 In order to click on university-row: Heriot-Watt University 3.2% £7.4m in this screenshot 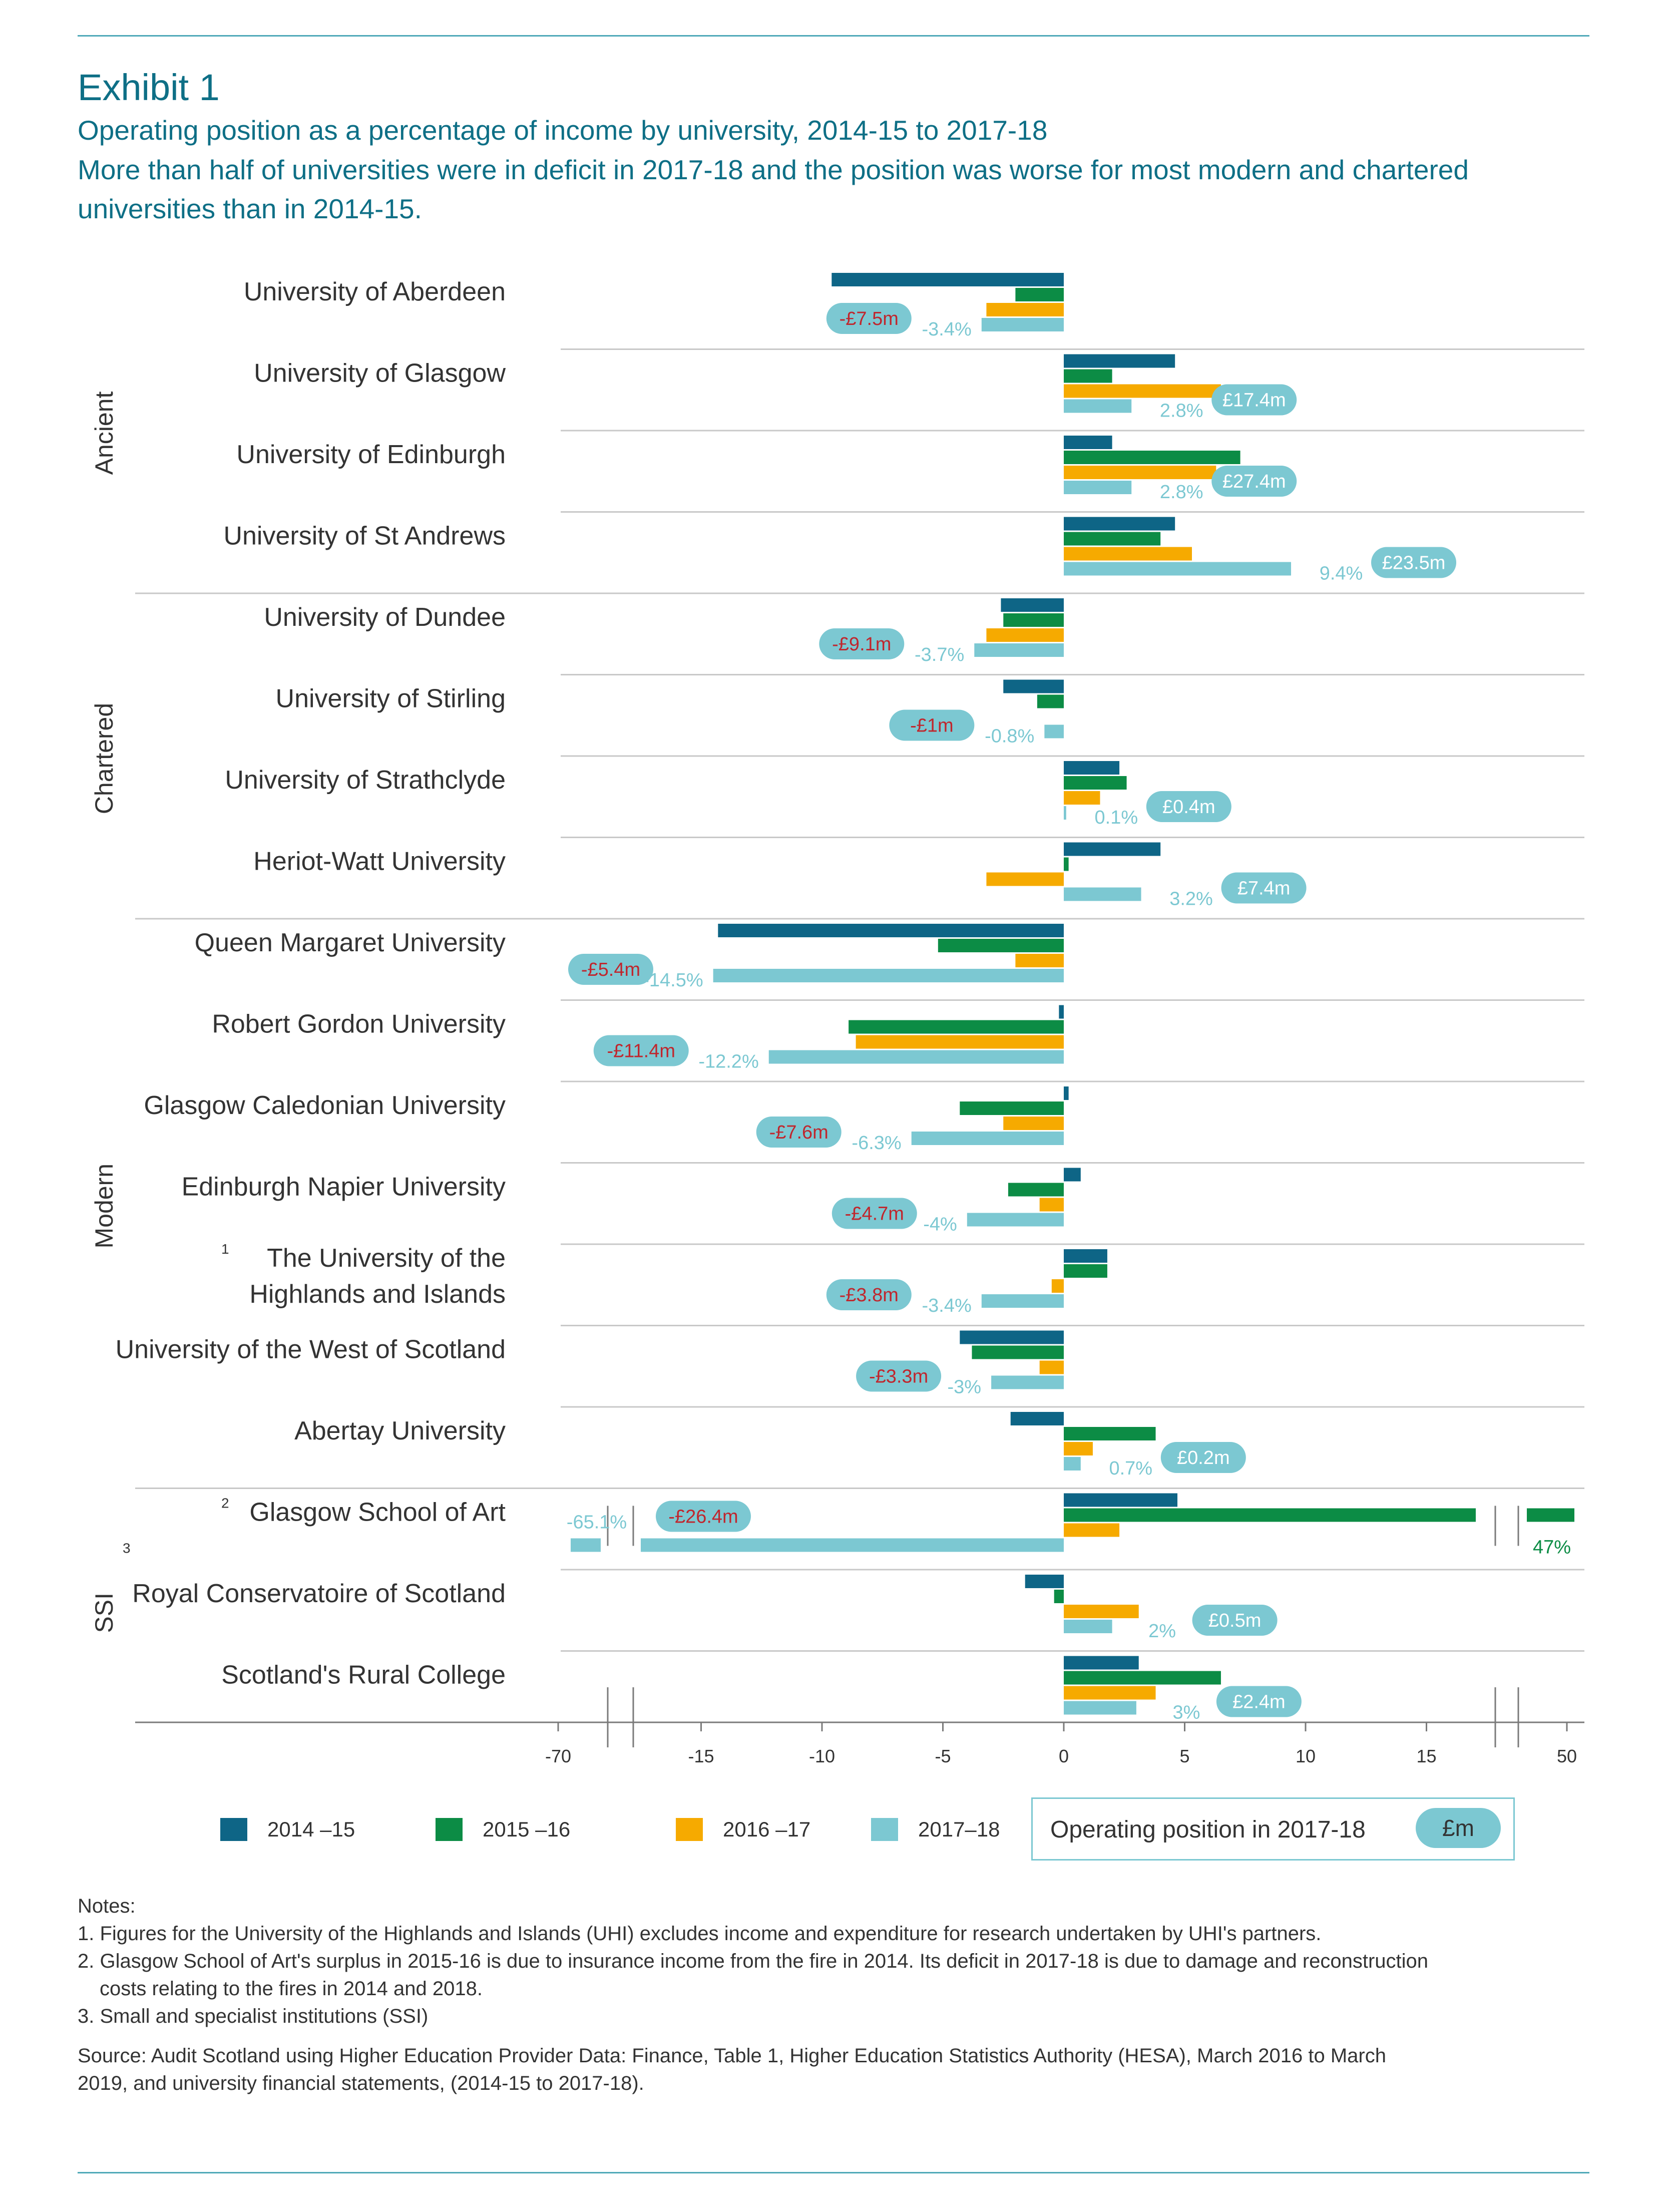, I will do `click(780, 876)`.